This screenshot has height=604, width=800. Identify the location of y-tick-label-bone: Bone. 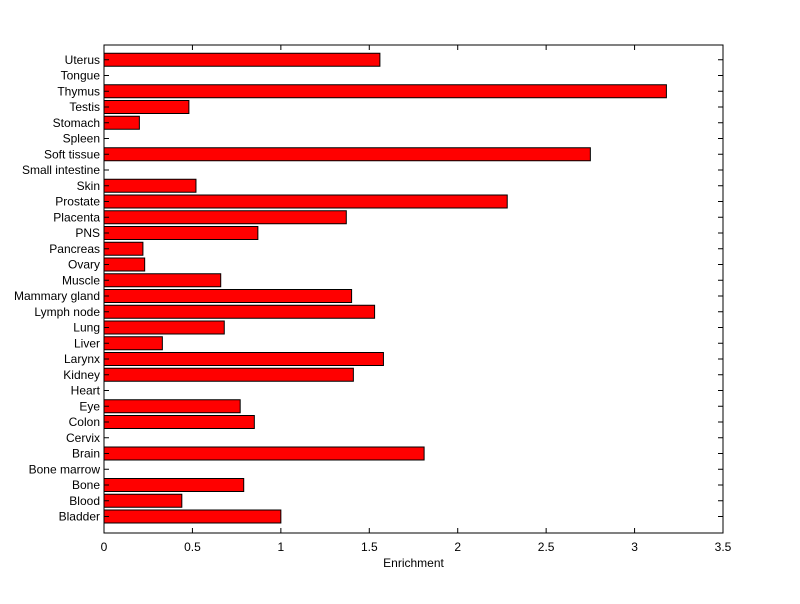
(86, 485).